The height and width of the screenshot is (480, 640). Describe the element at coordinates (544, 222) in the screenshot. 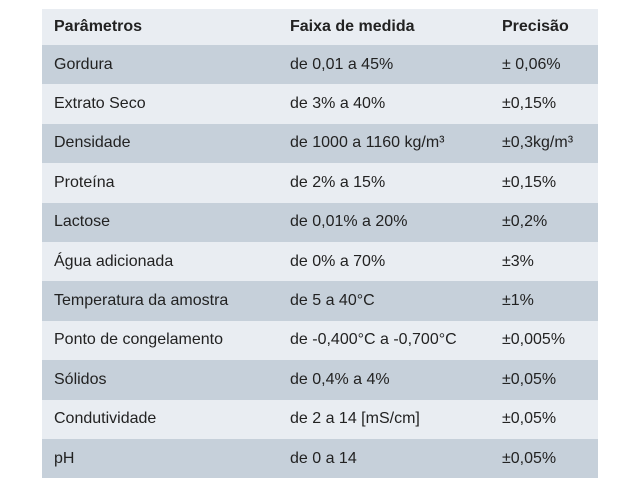

I see `cell-precision: ±0,2%` at that location.